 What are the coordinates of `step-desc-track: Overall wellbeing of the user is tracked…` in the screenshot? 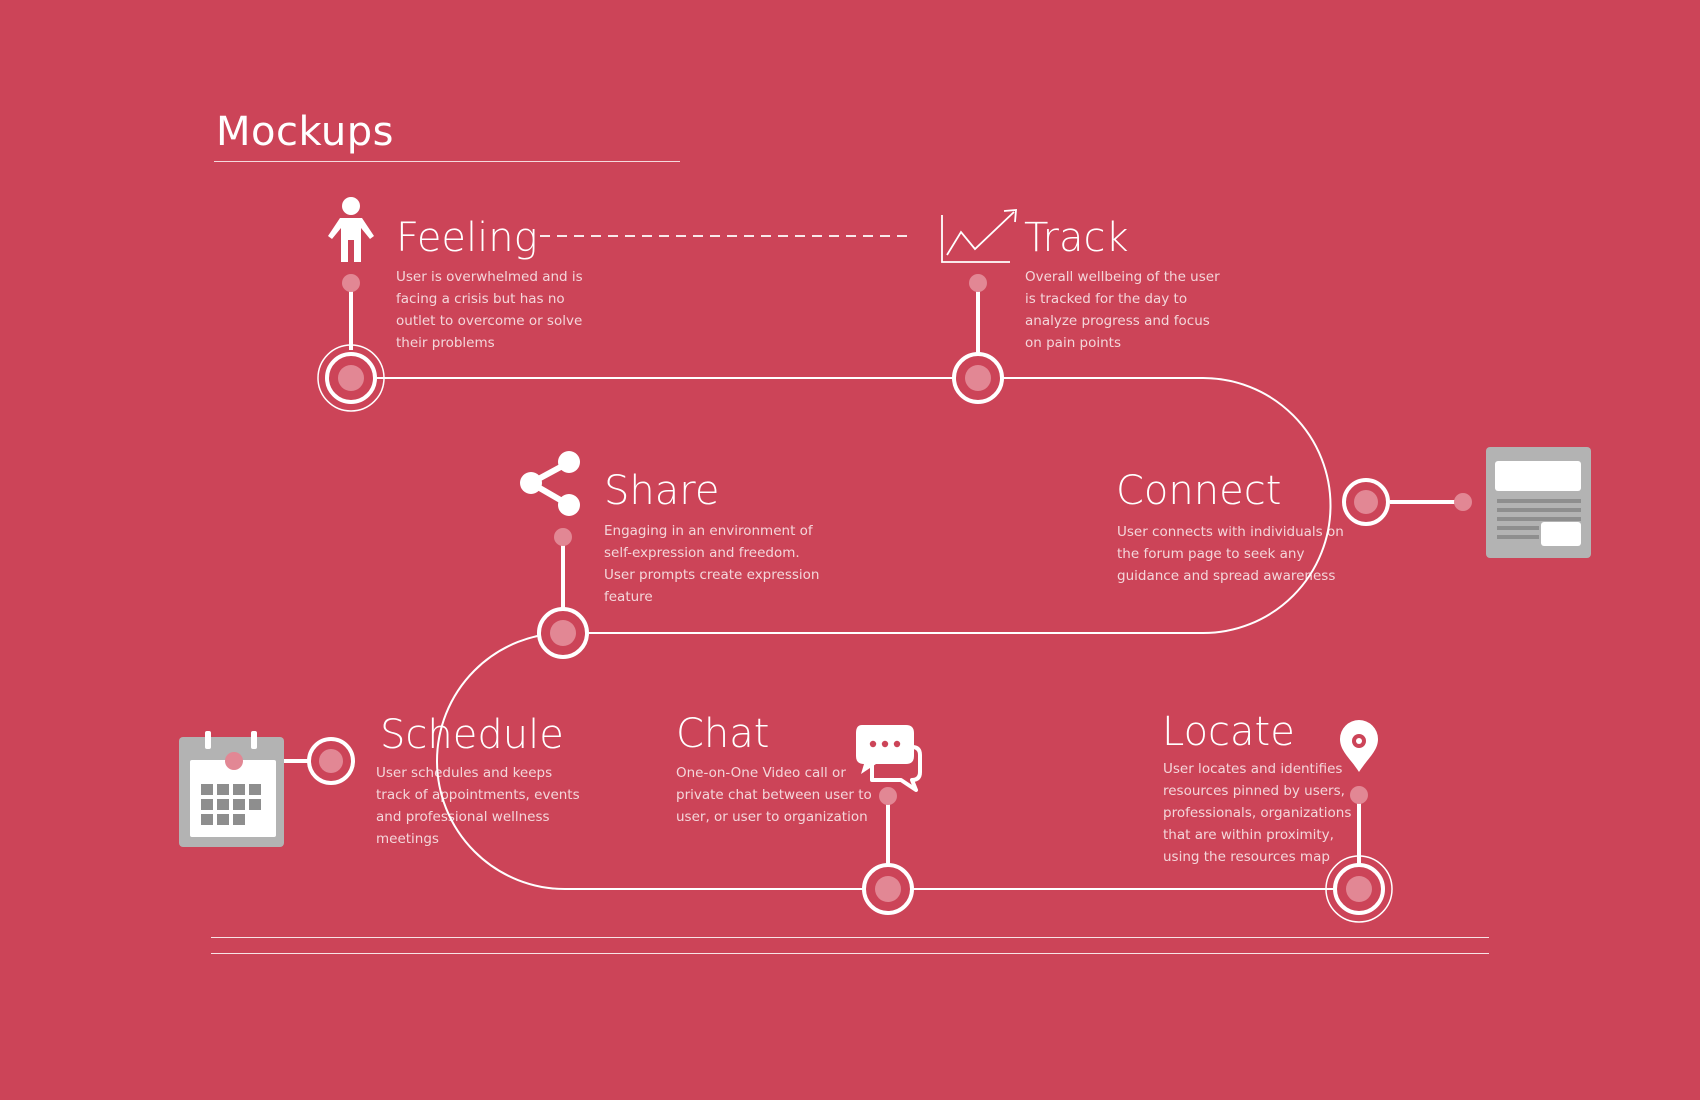 It's located at (1122, 310).